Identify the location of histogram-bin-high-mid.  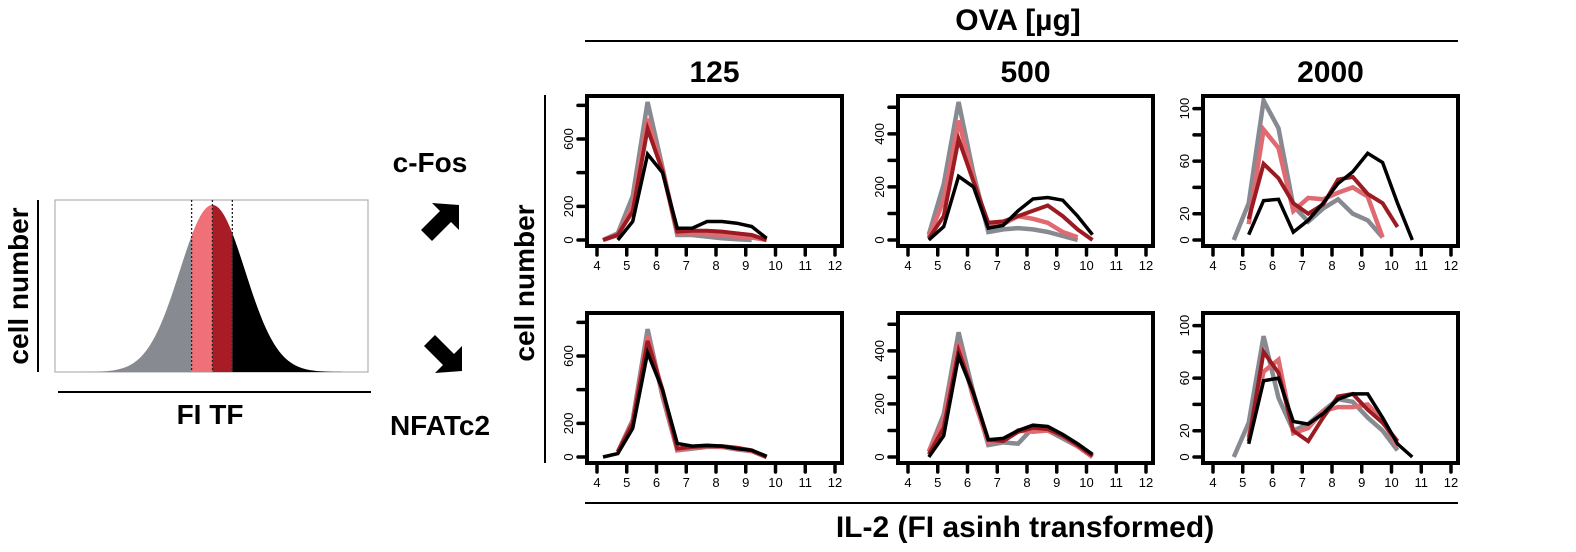
(222, 288).